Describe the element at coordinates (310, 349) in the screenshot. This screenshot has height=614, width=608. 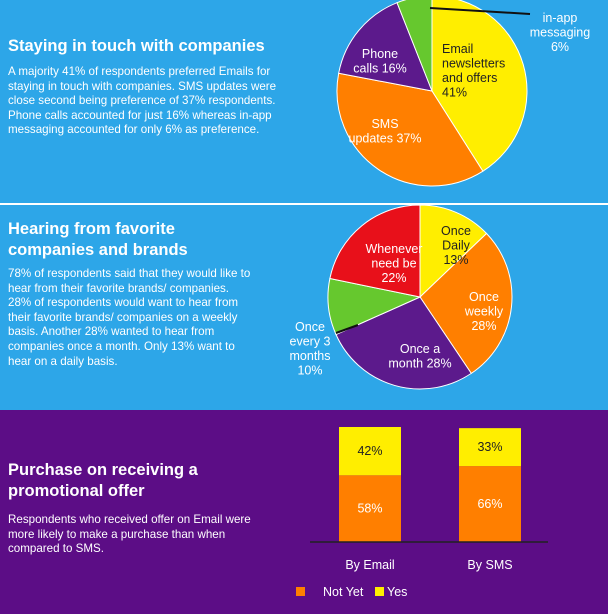
I see `pie-label-once-every-3-months: Once every 3 months 10%` at that location.